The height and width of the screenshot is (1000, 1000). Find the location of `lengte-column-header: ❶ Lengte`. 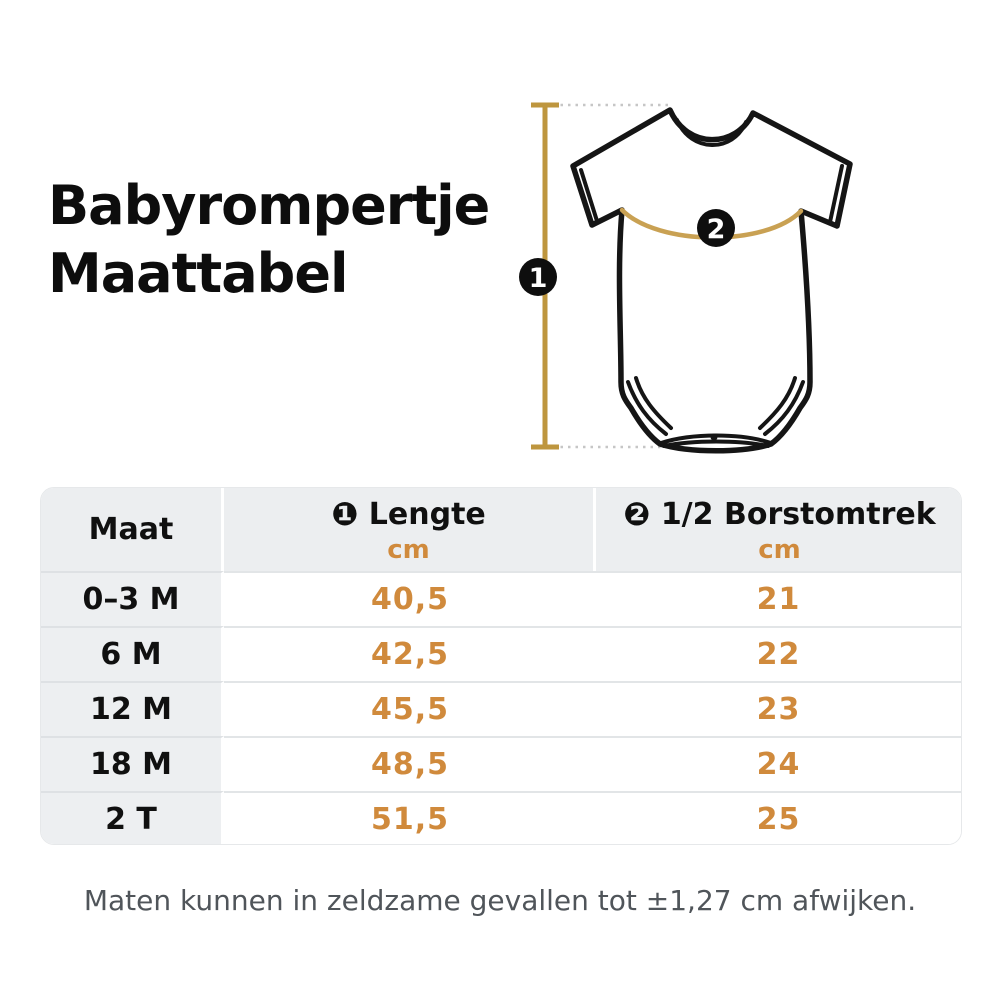

lengte-column-header: ❶ Lengte is located at coordinates (408, 514).